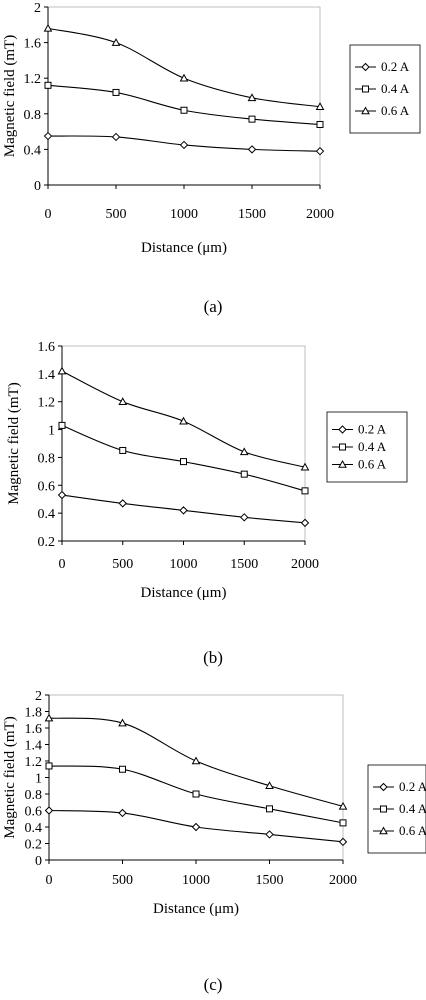  I want to click on legend-label: 0.6 A, so click(412, 830).